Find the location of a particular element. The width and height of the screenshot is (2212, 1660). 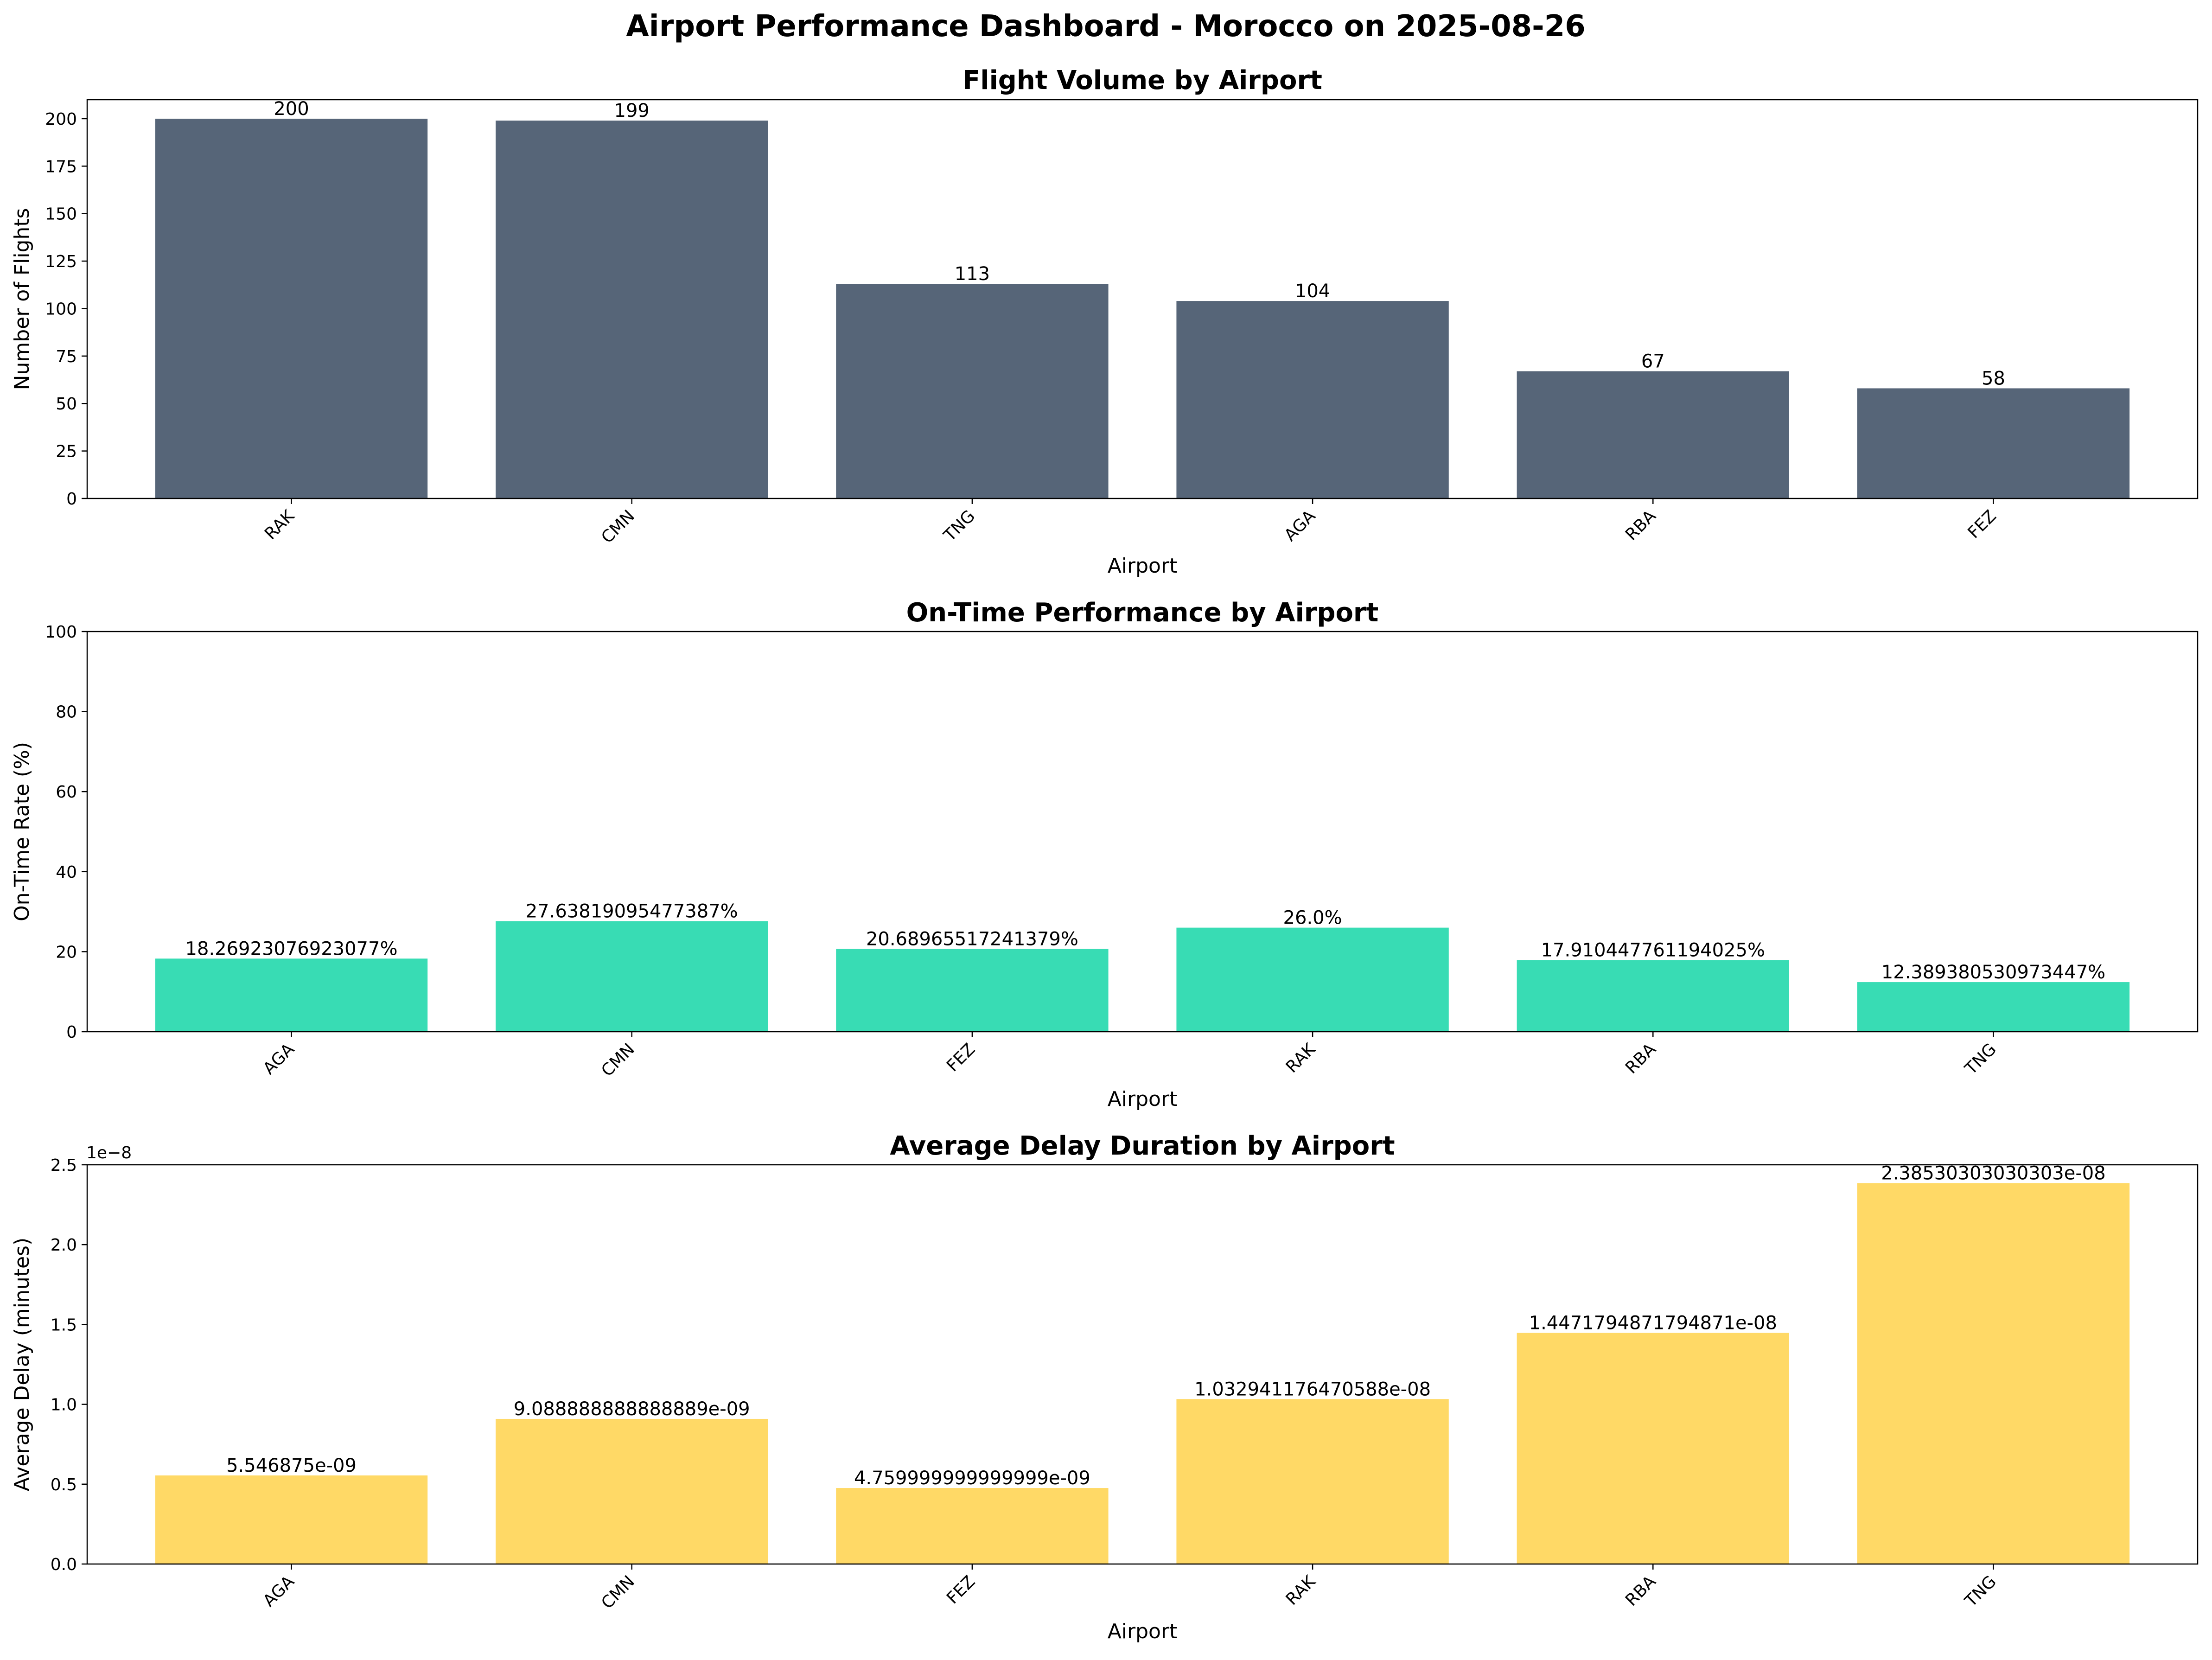

flight-volume-ytick-label: 25 is located at coordinates (67, 452).